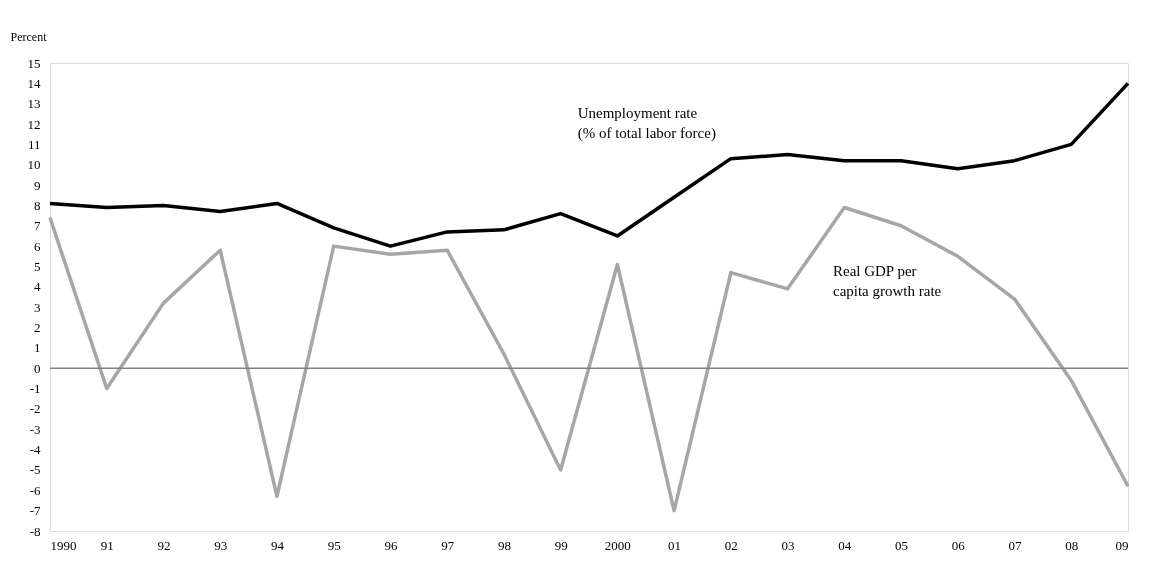 The image size is (1154, 567). I want to click on x-tick-label: 06, so click(958, 545).